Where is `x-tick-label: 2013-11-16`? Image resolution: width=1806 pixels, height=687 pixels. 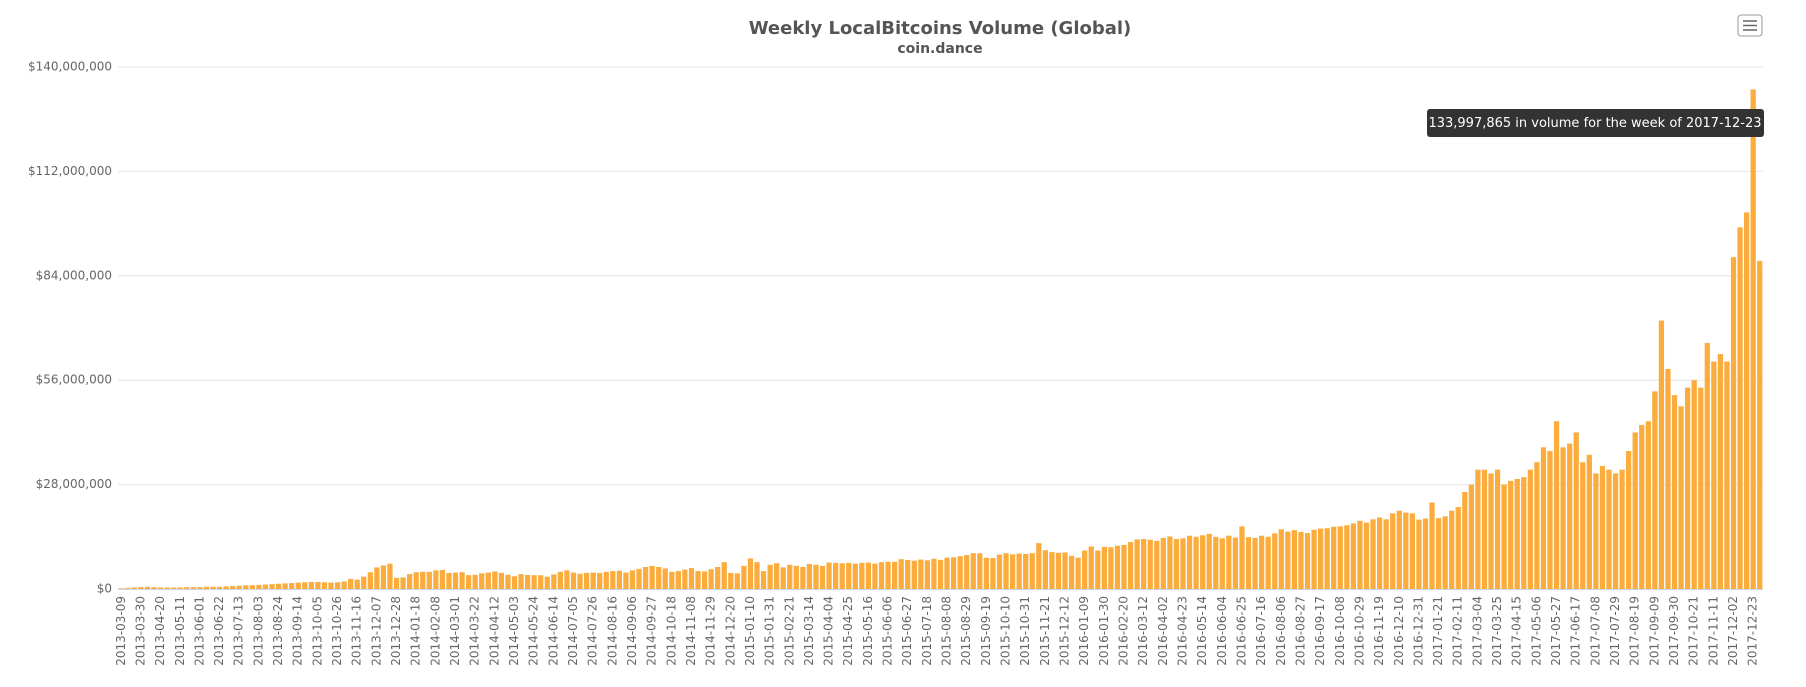 x-tick-label: 2013-11-16 is located at coordinates (357, 631).